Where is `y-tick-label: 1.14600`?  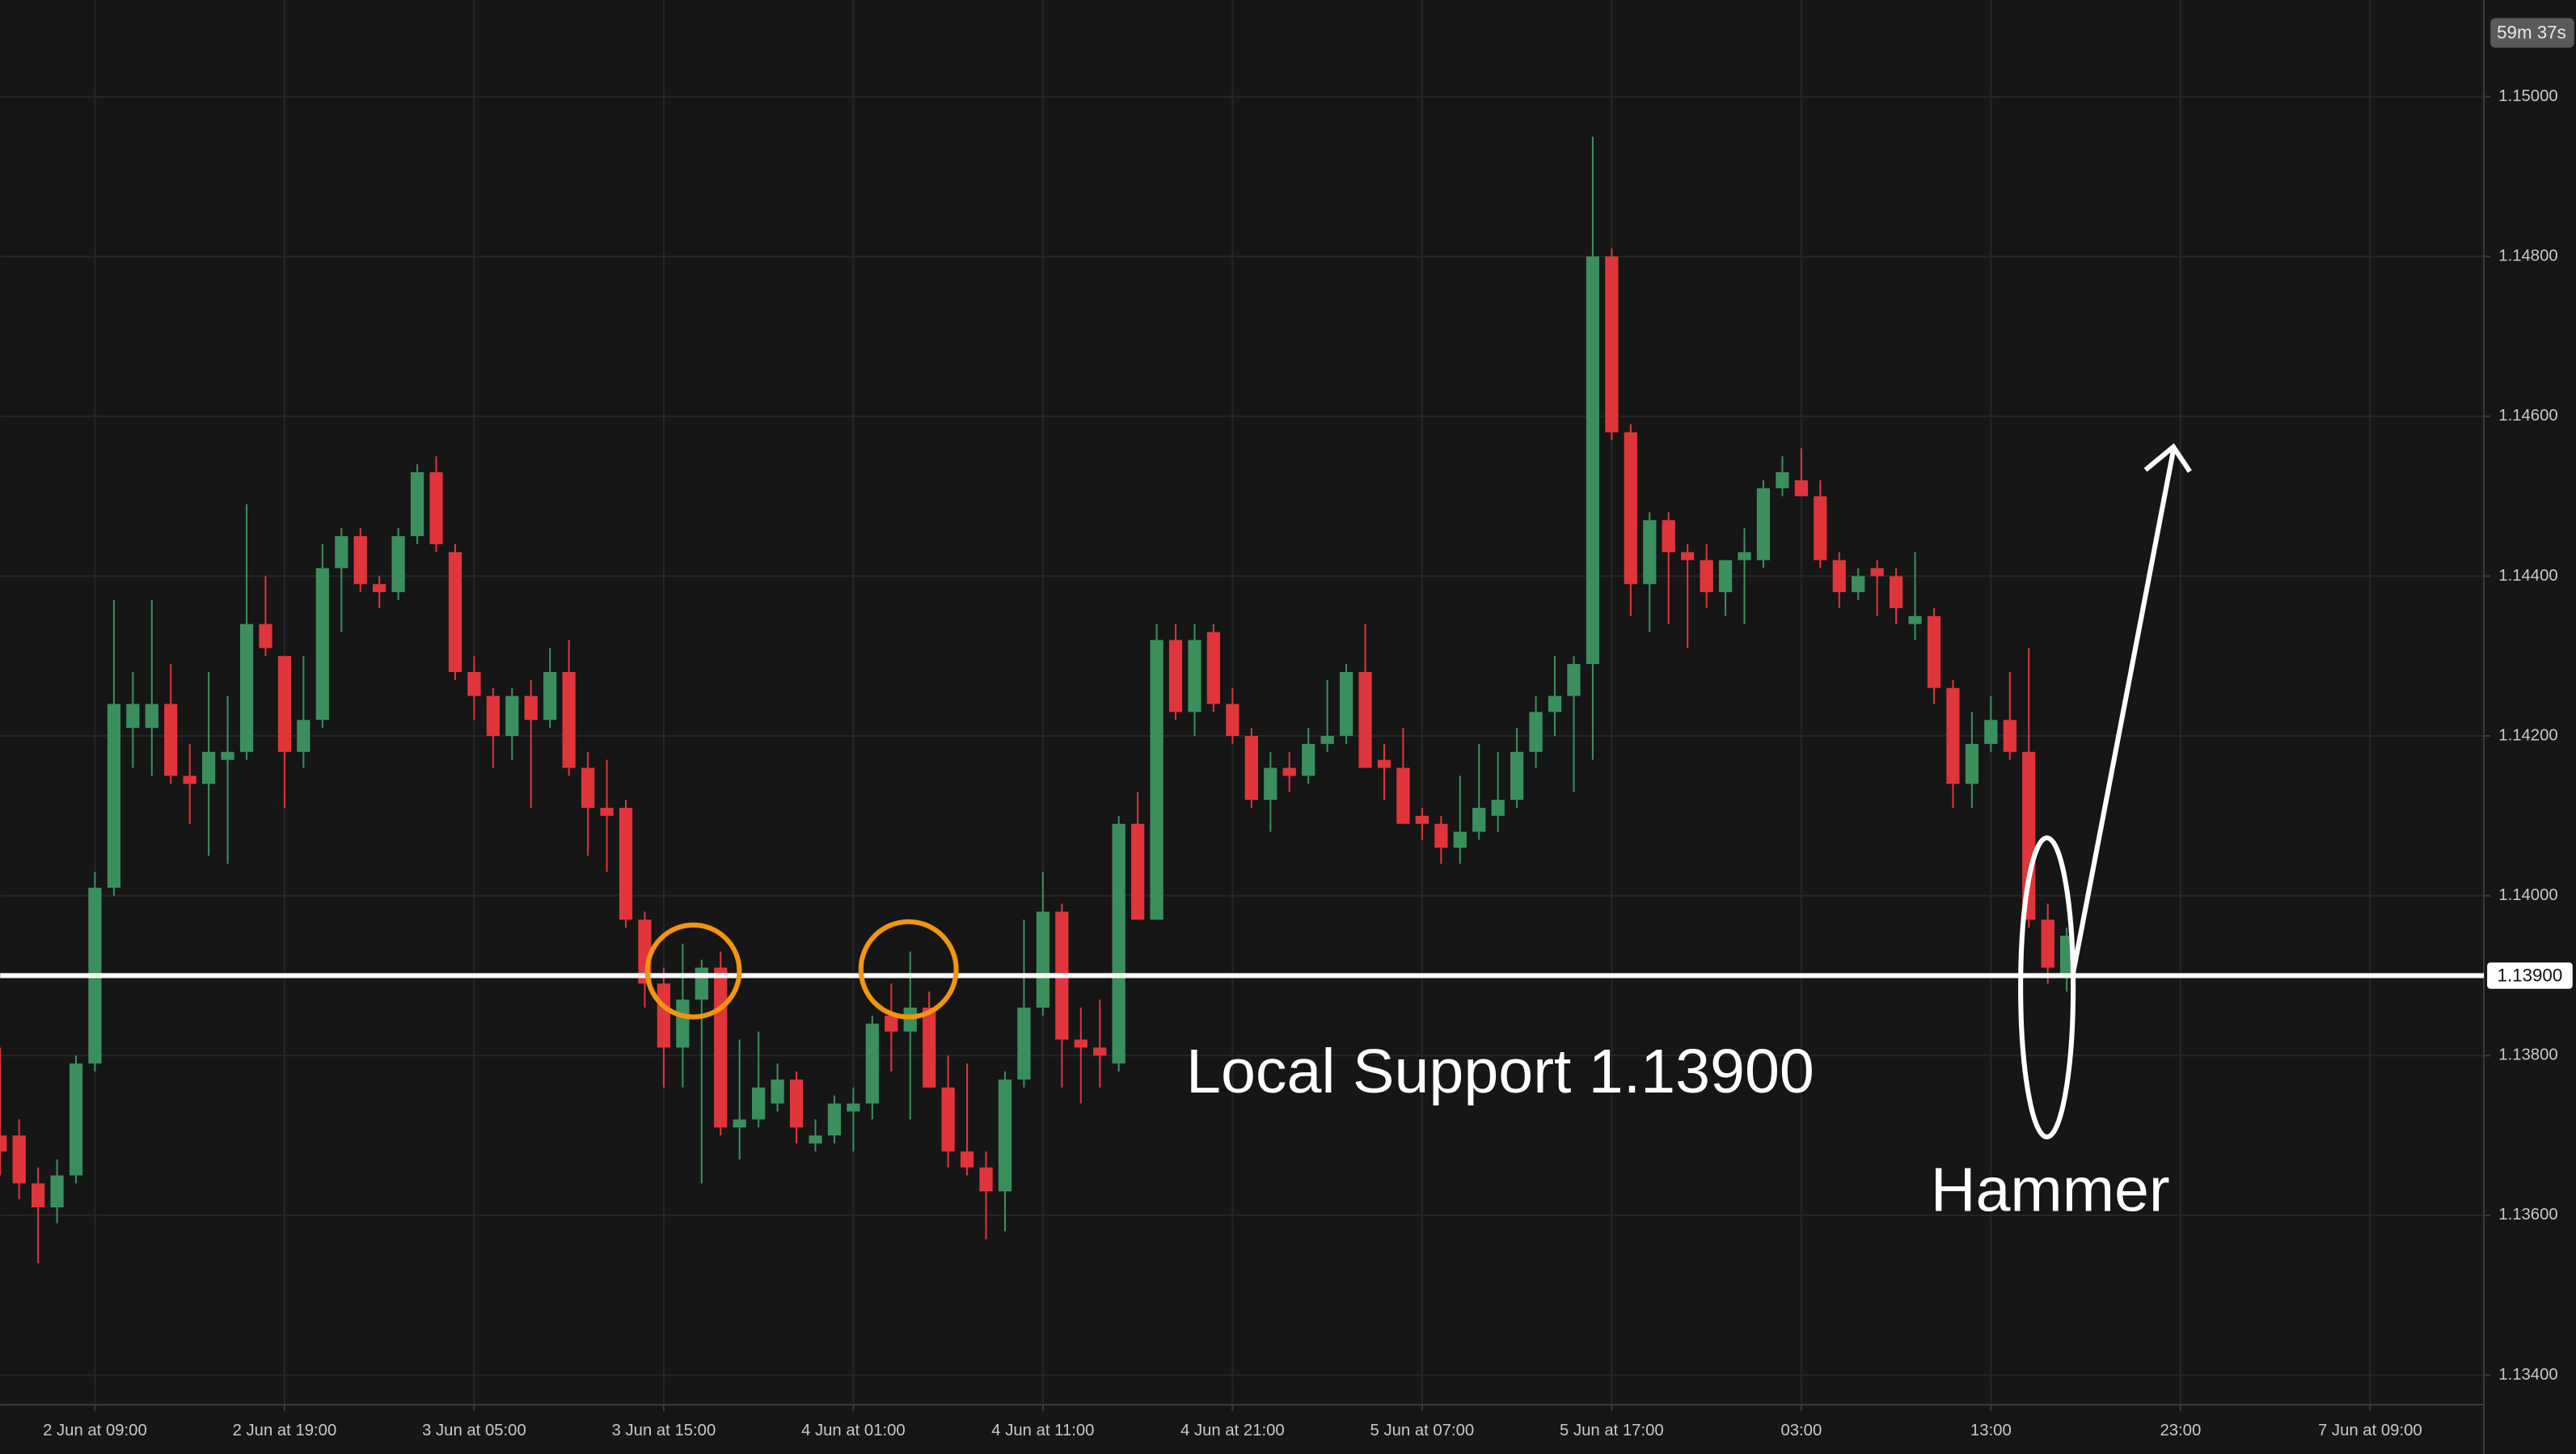 y-tick-label: 1.14600 is located at coordinates (2527, 416).